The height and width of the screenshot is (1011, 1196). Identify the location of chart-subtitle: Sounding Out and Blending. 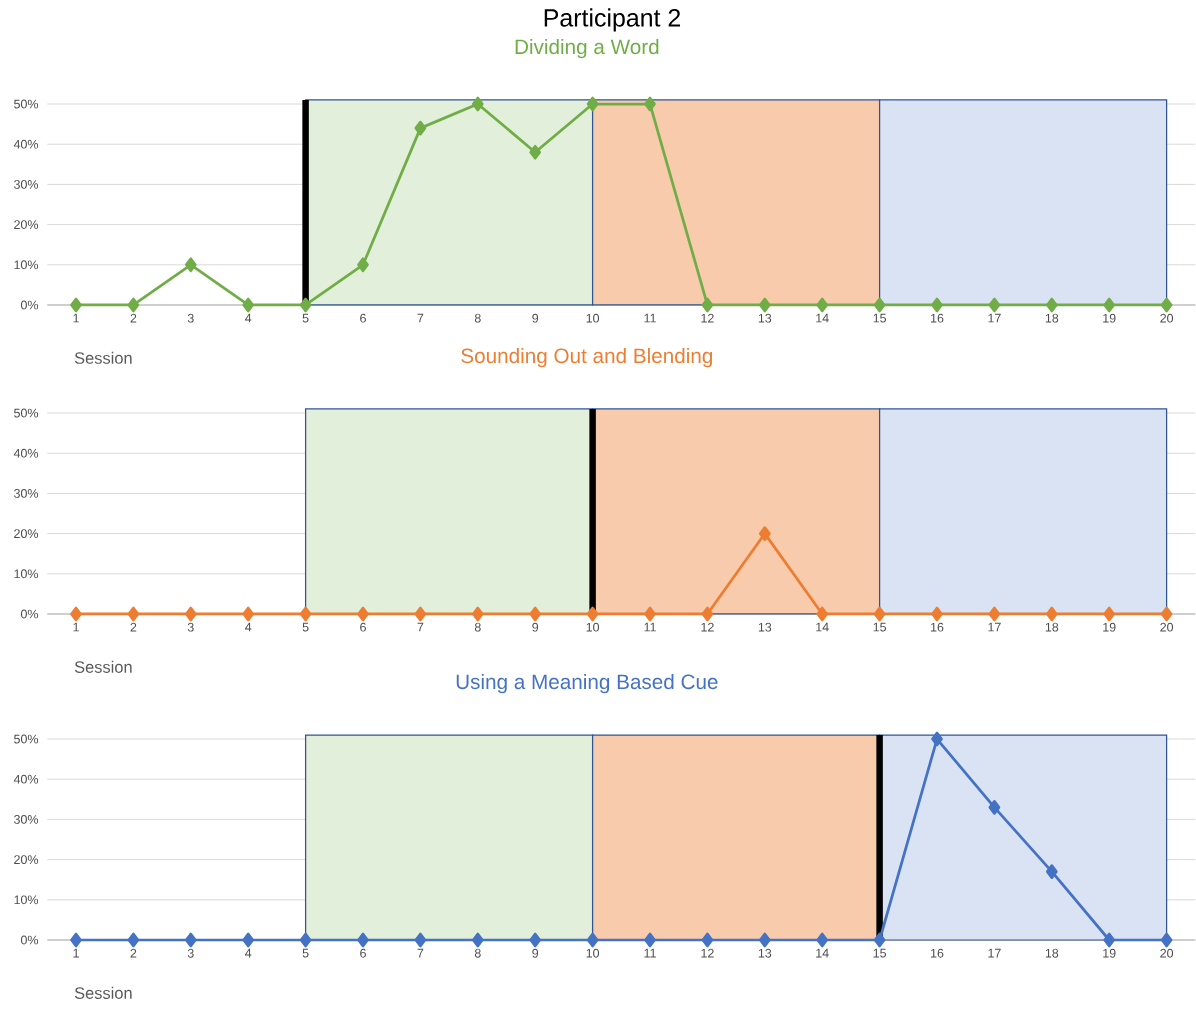
(586, 357).